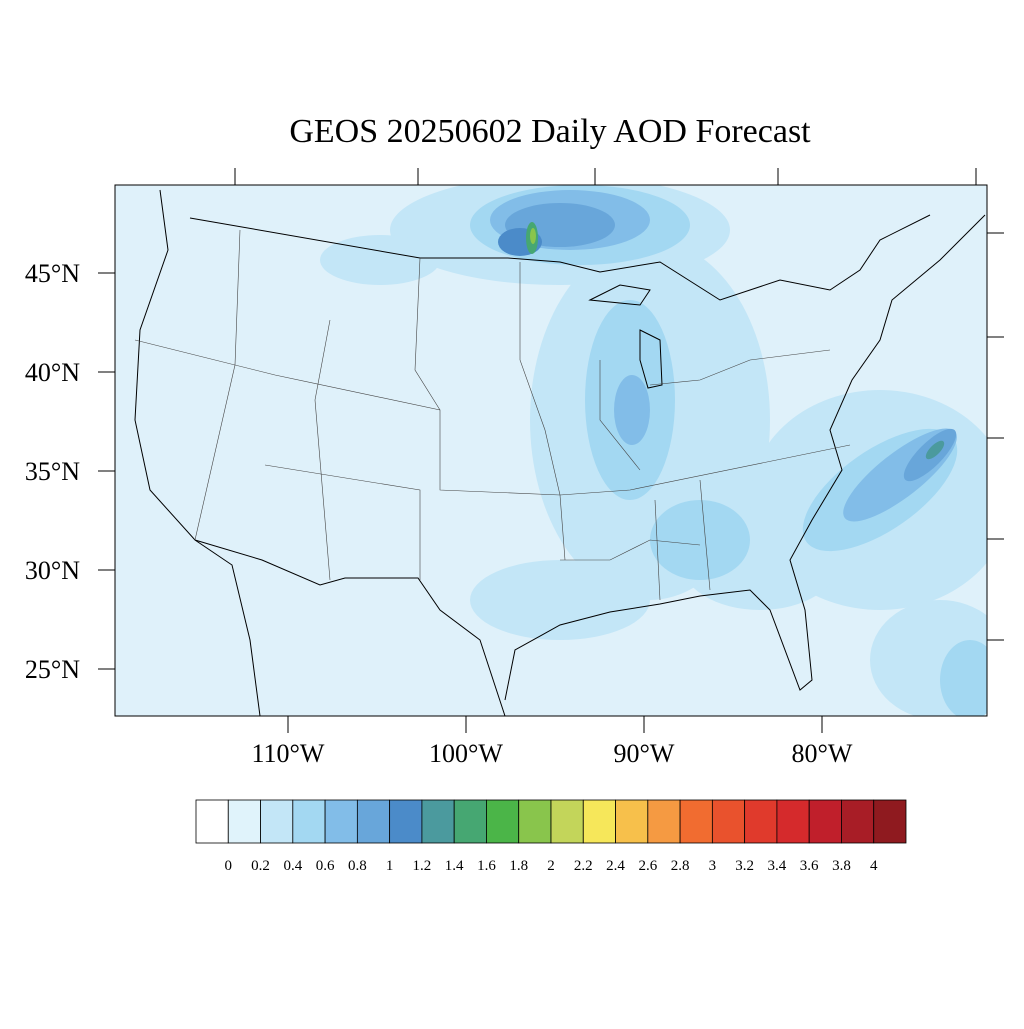  Describe the element at coordinates (713, 866) in the screenshot. I see `colorbar-label: 3` at that location.